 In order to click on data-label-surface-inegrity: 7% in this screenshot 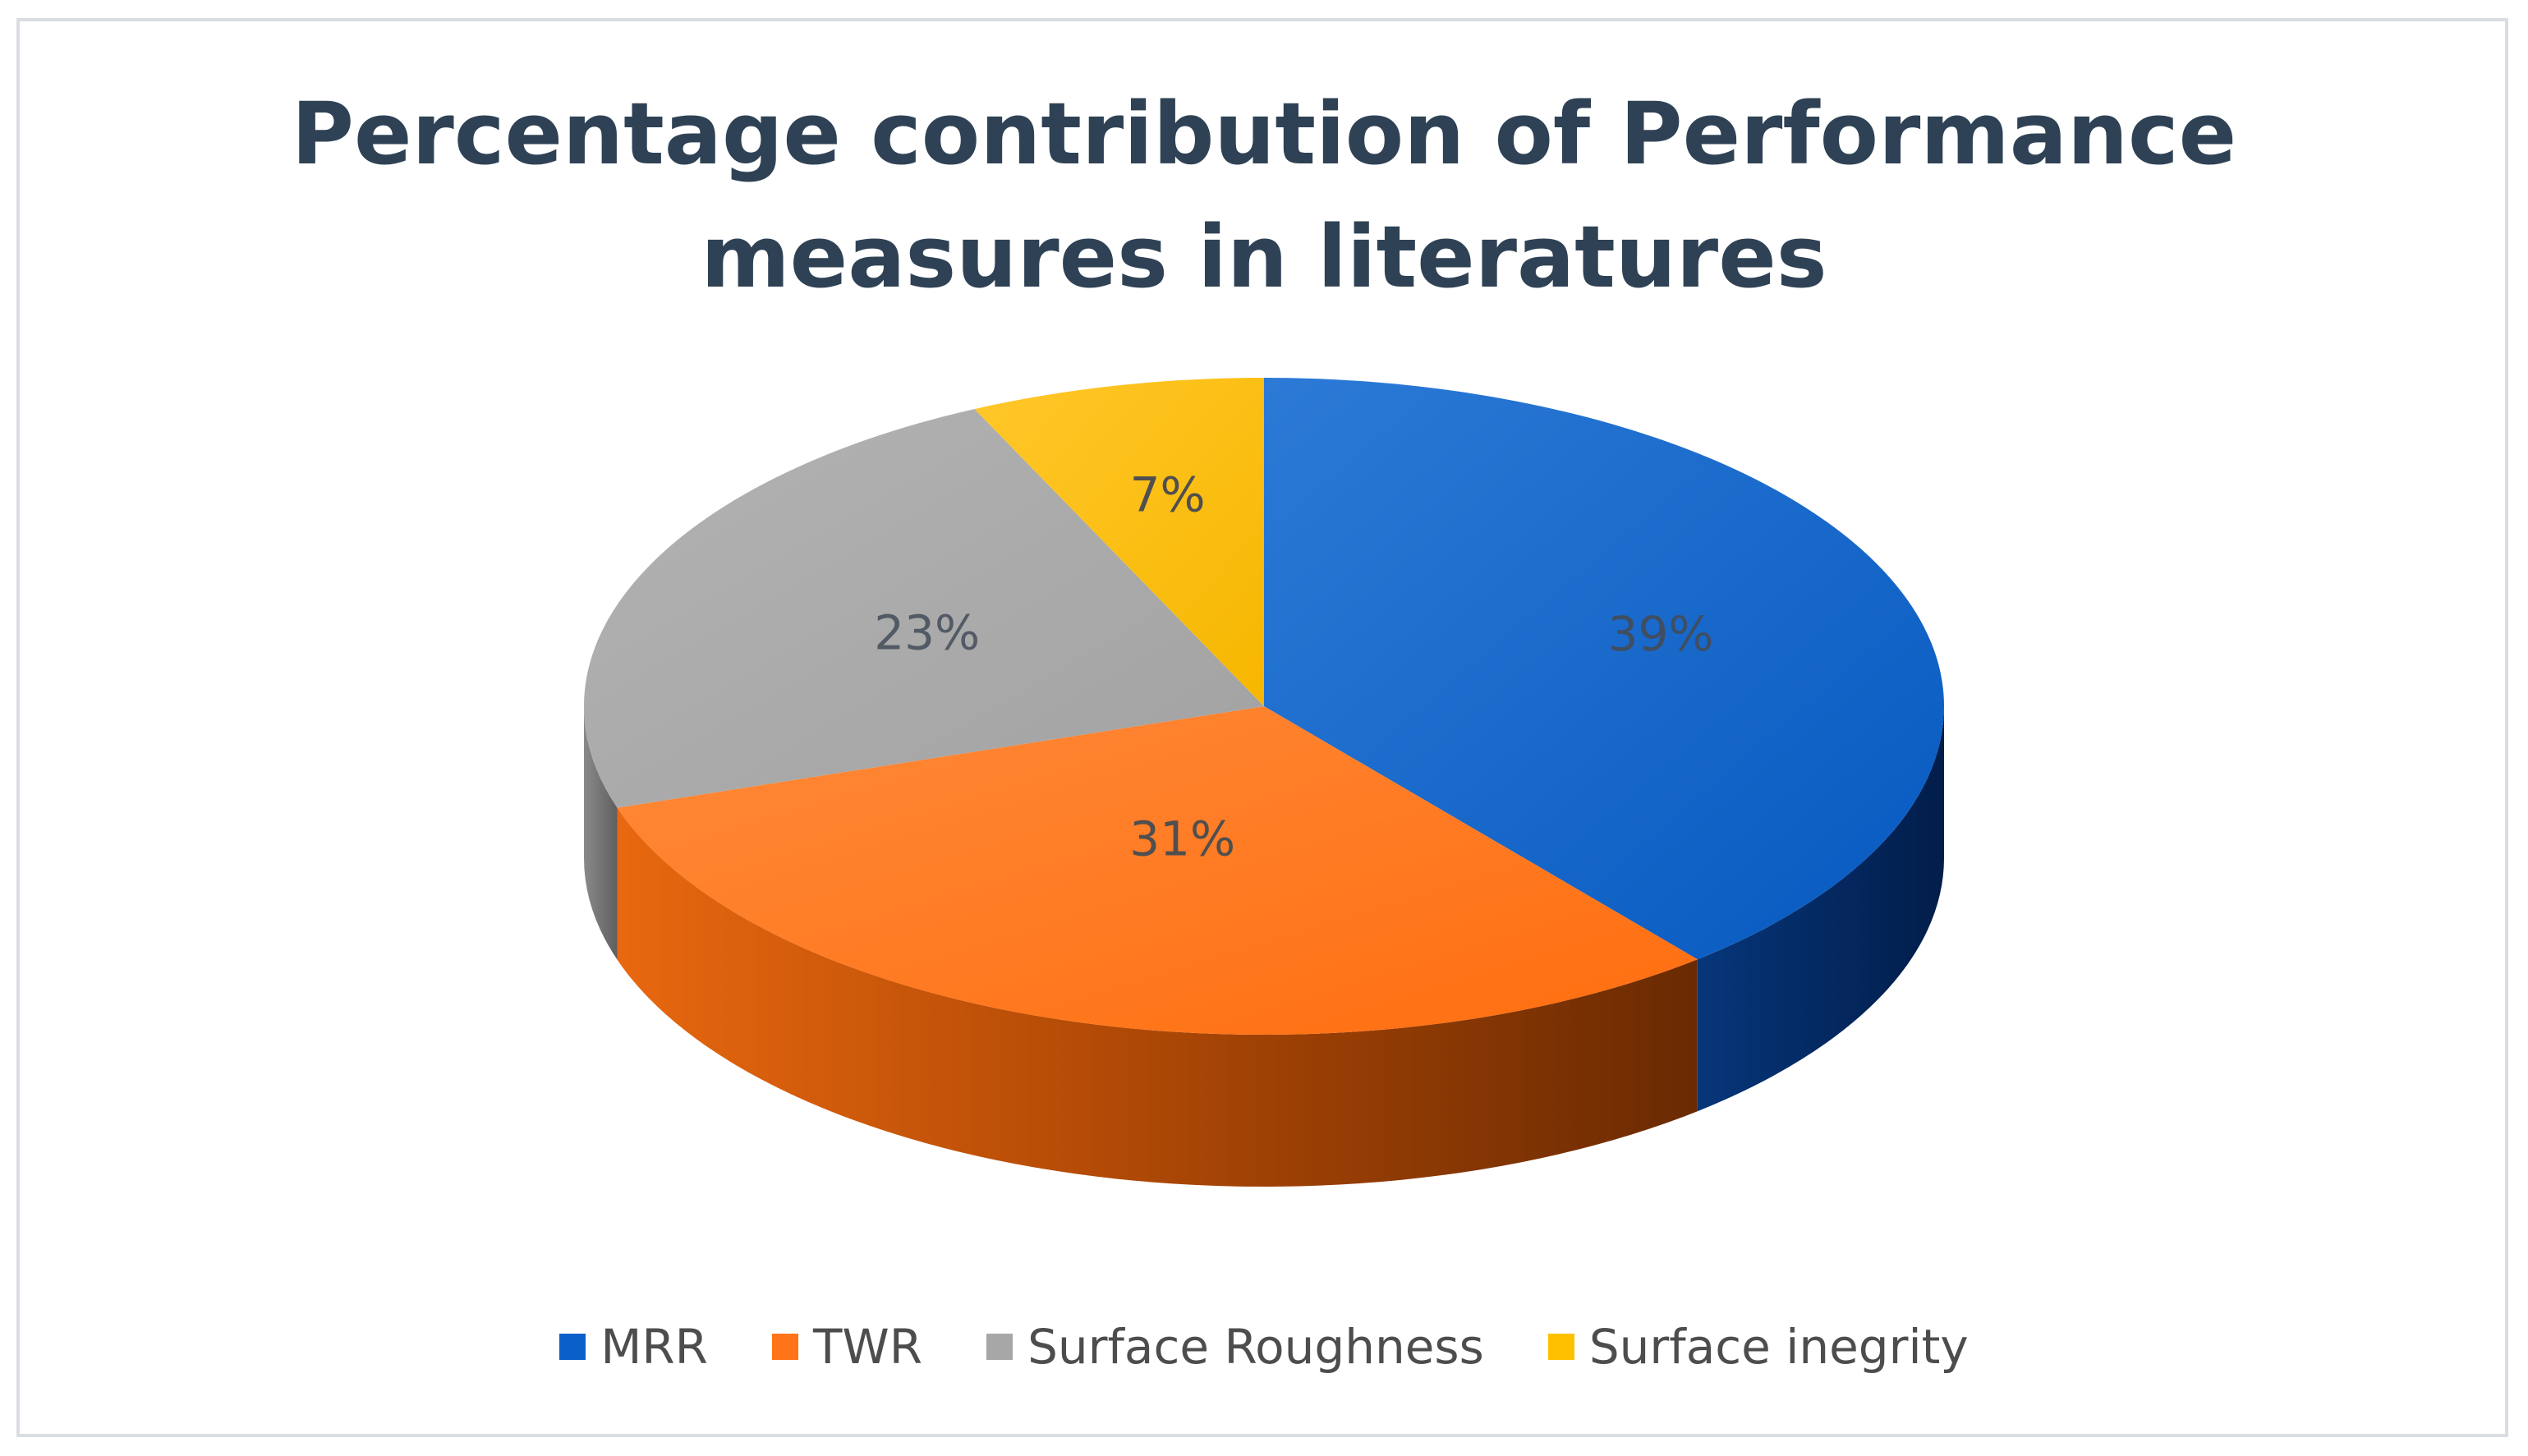, I will do `click(1168, 494)`.